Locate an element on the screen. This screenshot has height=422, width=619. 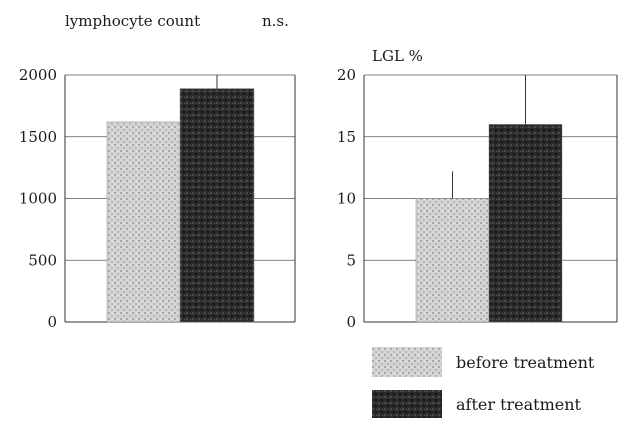
lymphocyte-ytick-label: 0 is located at coordinates (52, 322).